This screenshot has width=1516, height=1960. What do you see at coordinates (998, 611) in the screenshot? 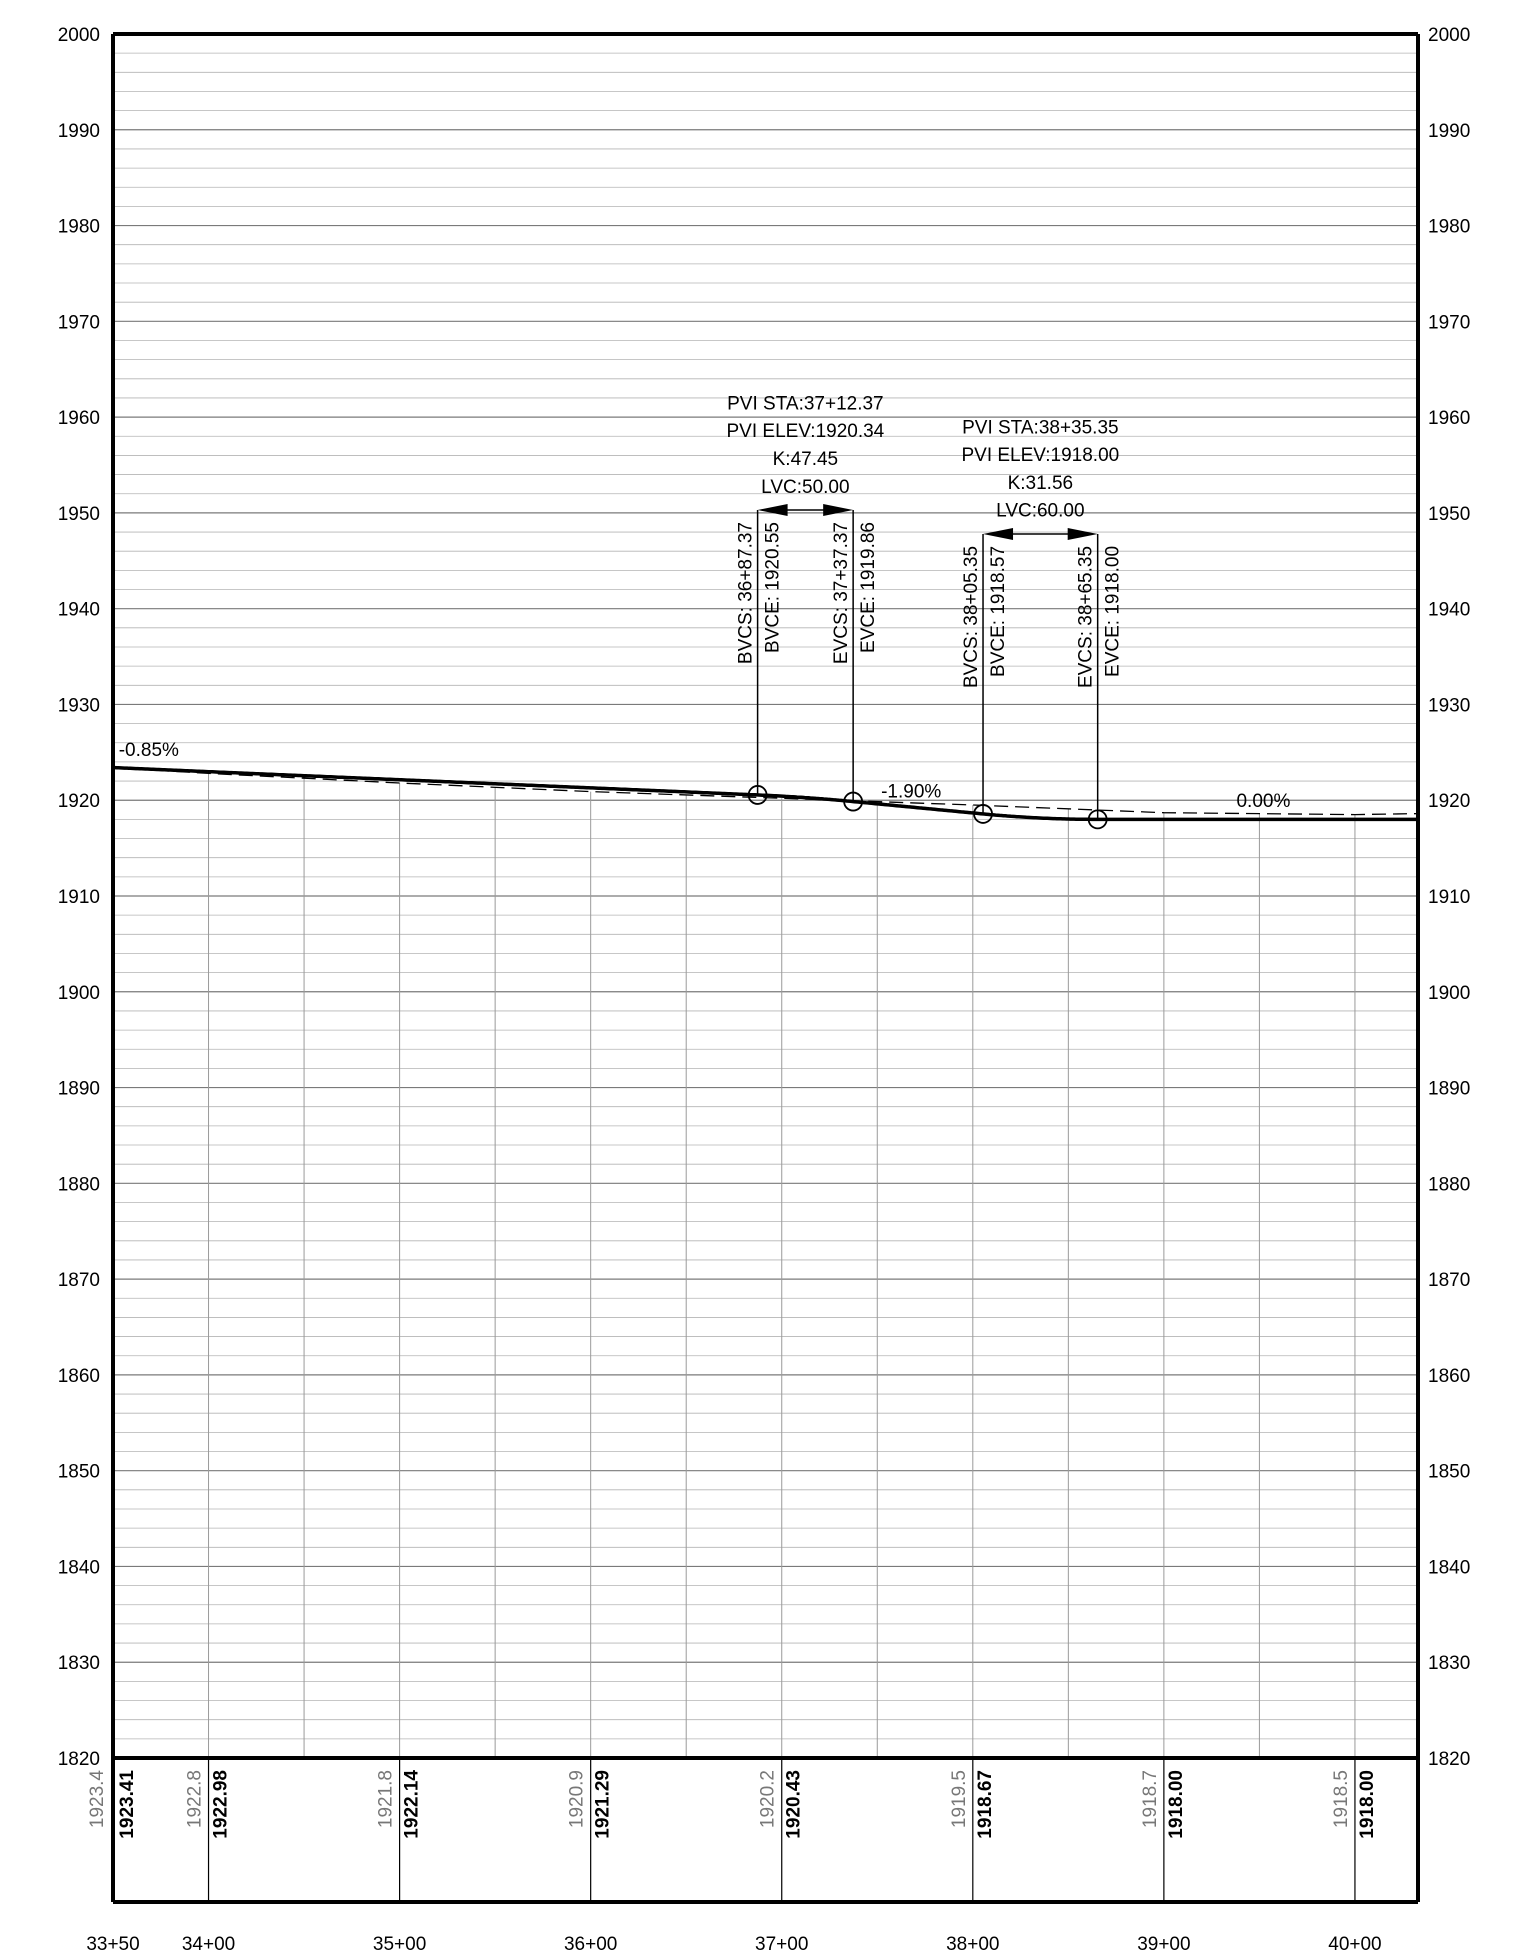
I see `bvce-label: BVCE: 1918.57` at bounding box center [998, 611].